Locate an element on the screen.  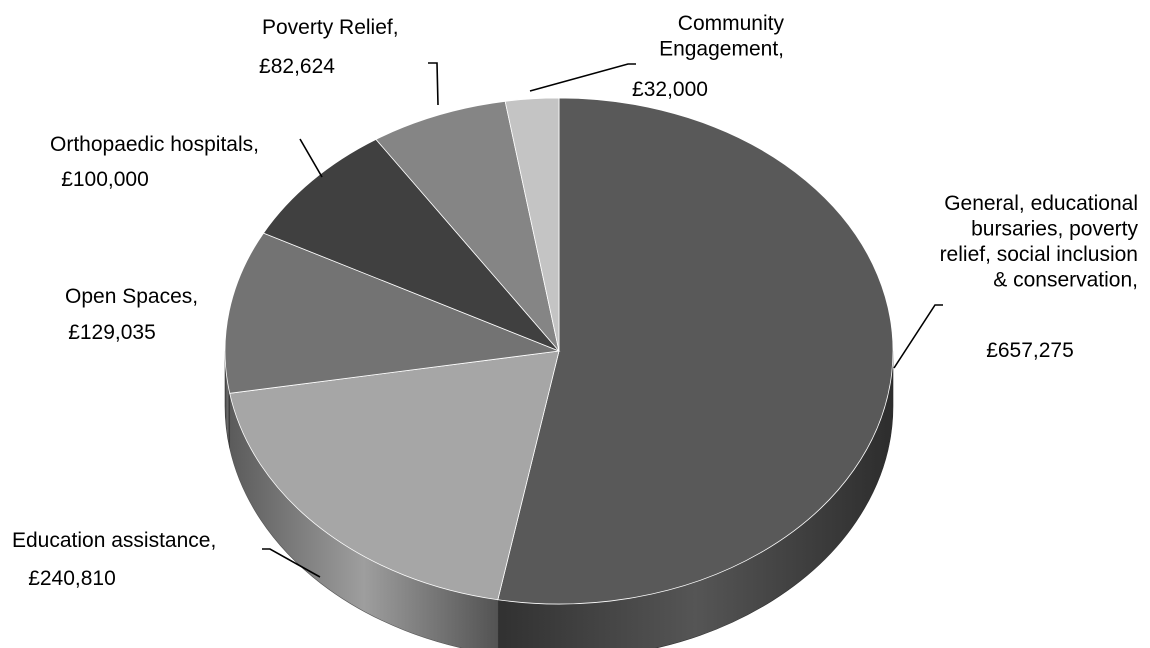
data-value-2: £129,035 is located at coordinates (112, 332).